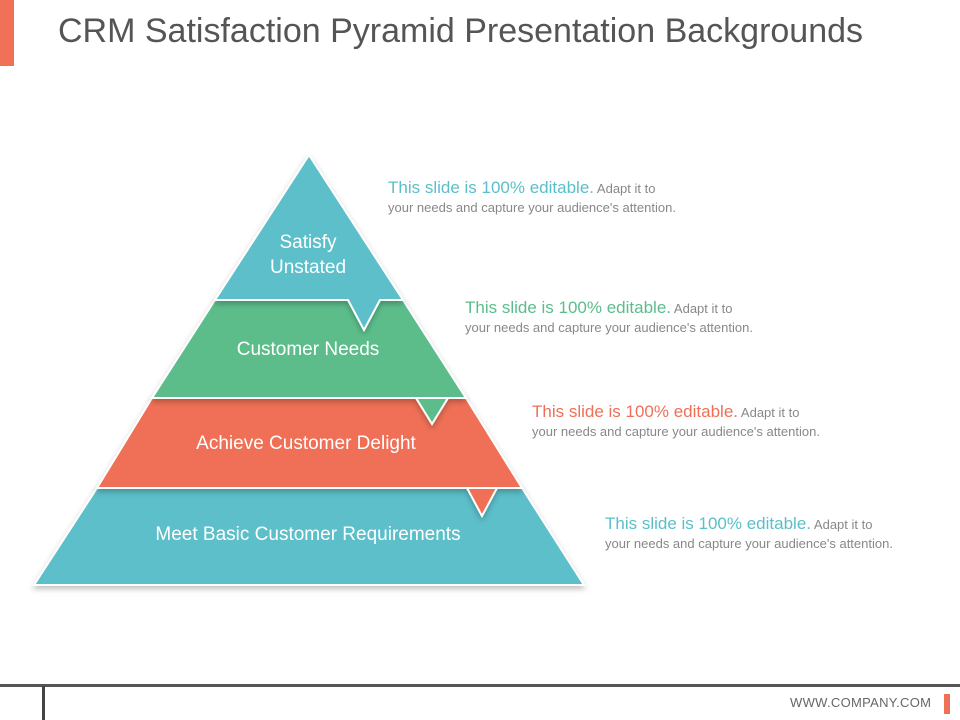 This screenshot has width=960, height=720. Describe the element at coordinates (843, 524) in the screenshot. I see `description-4-body-a: Adapt it to` at that location.